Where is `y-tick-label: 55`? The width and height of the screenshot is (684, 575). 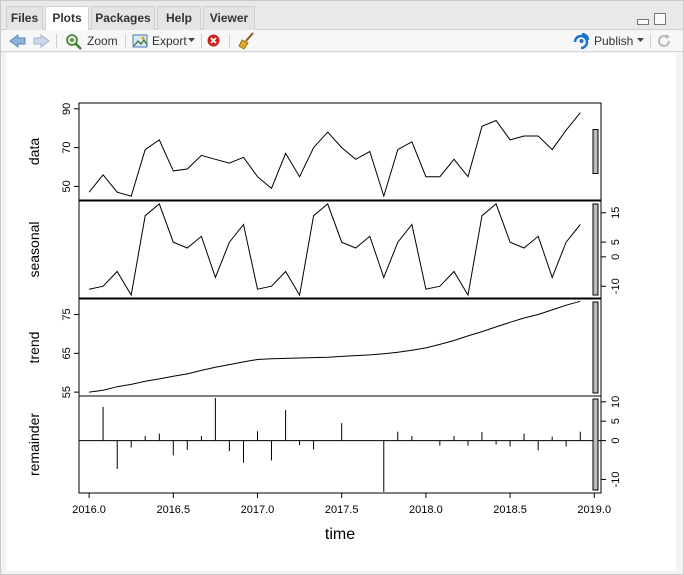 y-tick-label: 55 is located at coordinates (67, 392).